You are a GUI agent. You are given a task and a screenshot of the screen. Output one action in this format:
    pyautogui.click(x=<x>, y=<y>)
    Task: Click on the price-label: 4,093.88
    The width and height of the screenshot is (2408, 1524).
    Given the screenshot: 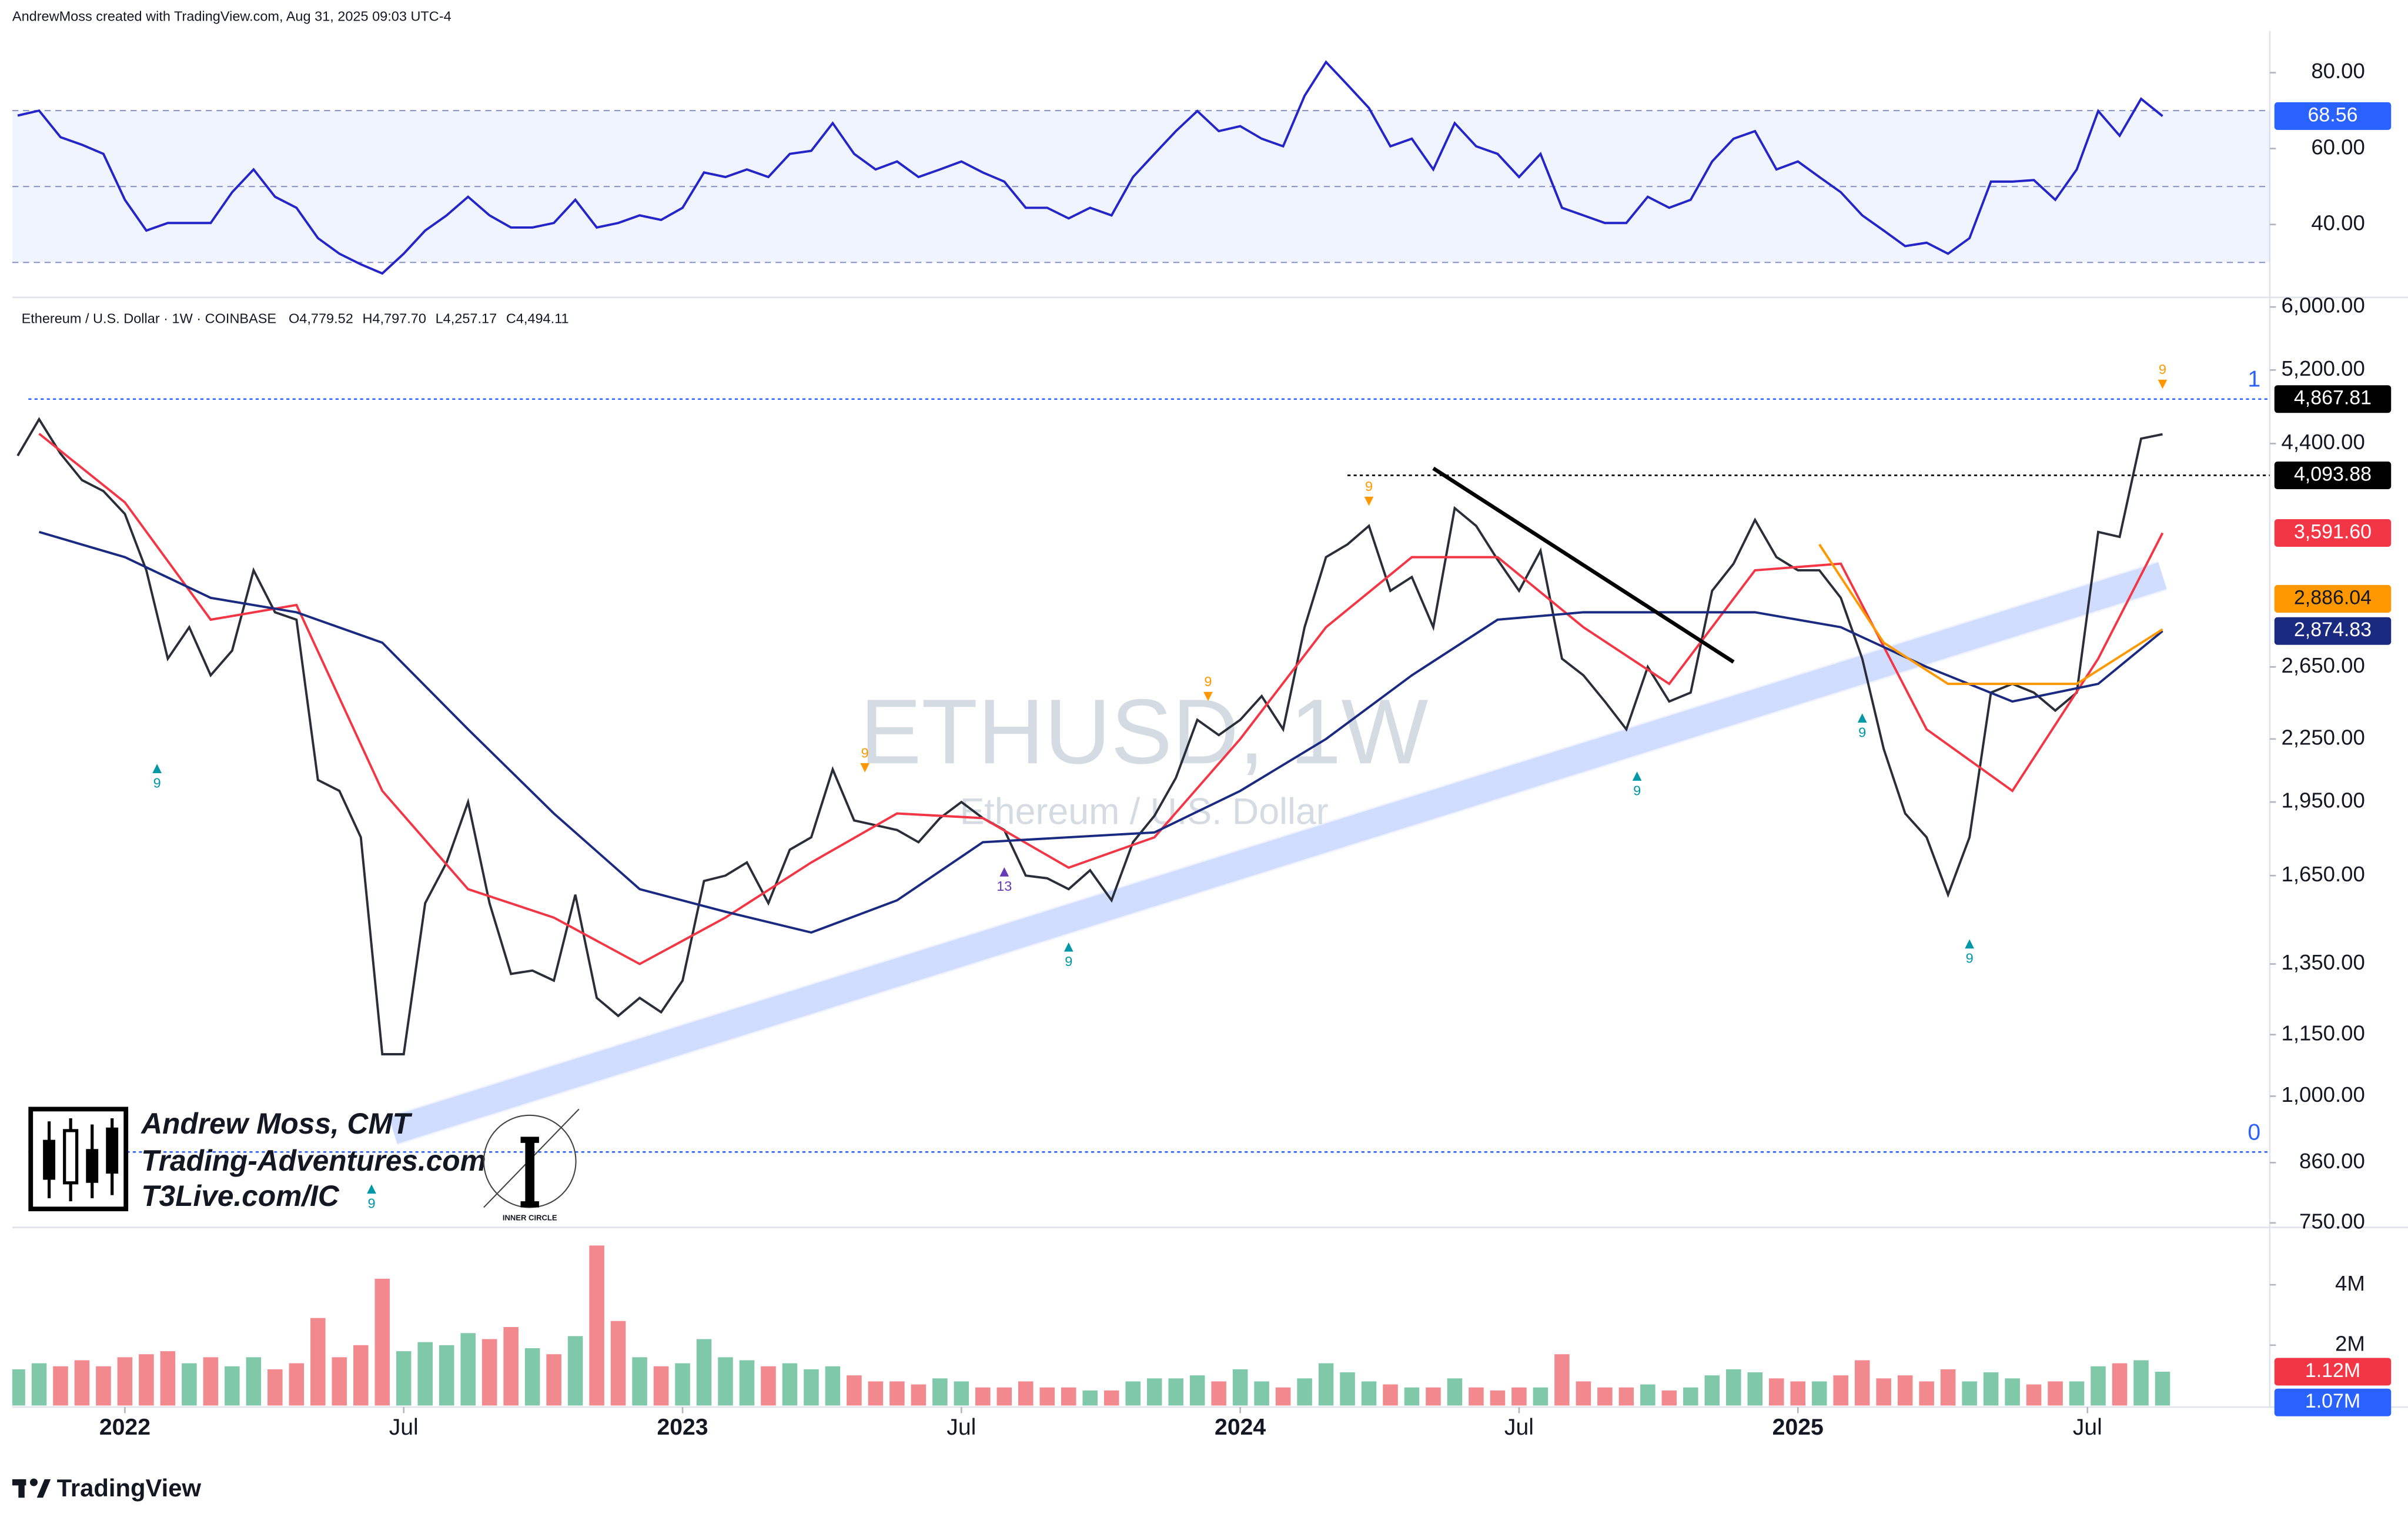 What is the action you would take?
    pyautogui.click(x=2333, y=474)
    